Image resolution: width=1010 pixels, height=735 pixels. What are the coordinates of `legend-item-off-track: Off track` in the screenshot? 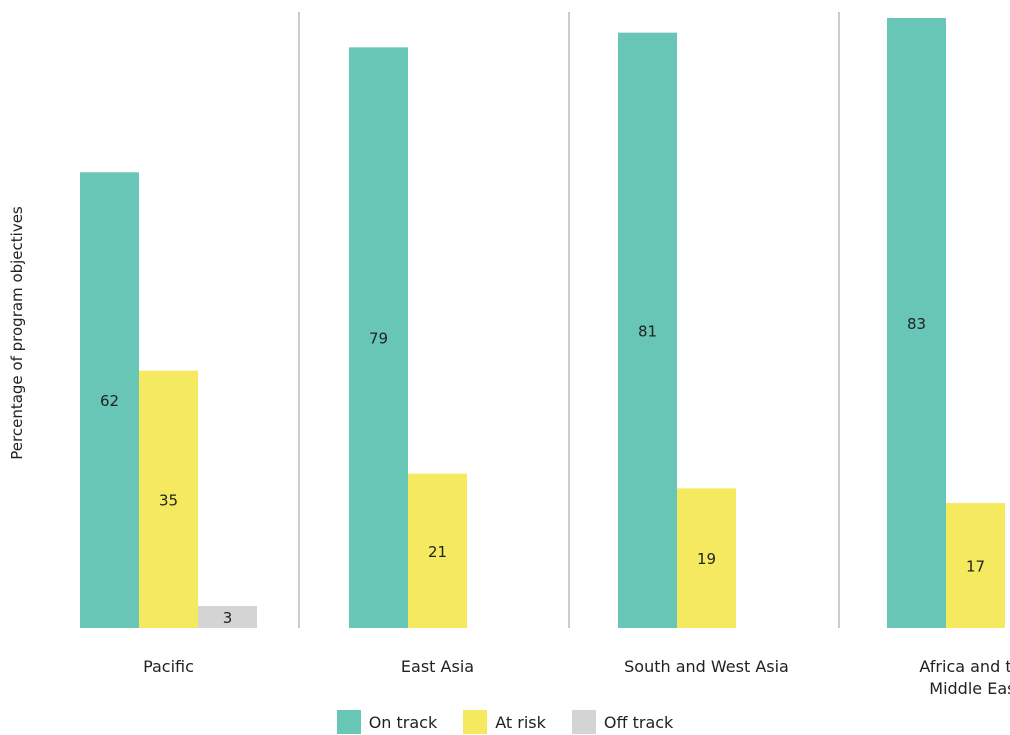 It's located at (622, 722).